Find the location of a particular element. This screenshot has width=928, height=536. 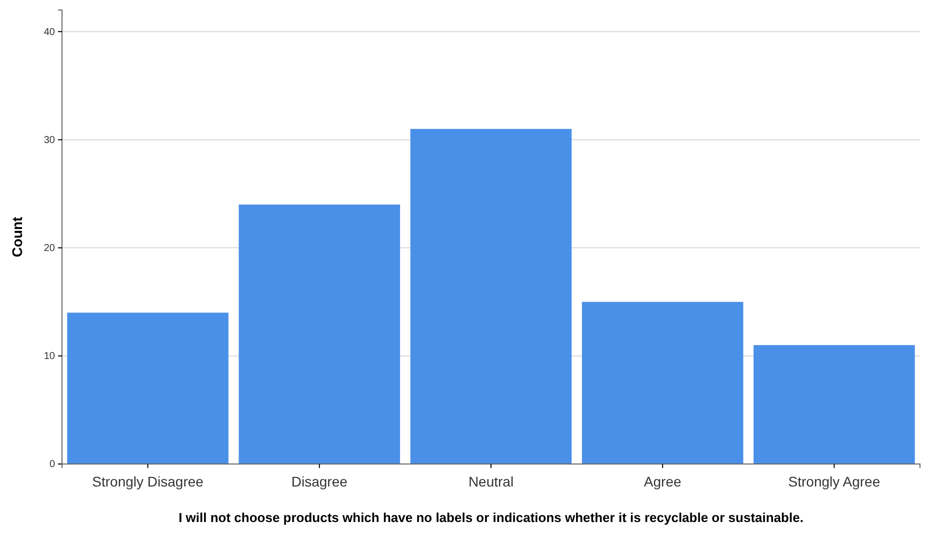

x-tick-label: Strongly Disagree is located at coordinates (148, 481).